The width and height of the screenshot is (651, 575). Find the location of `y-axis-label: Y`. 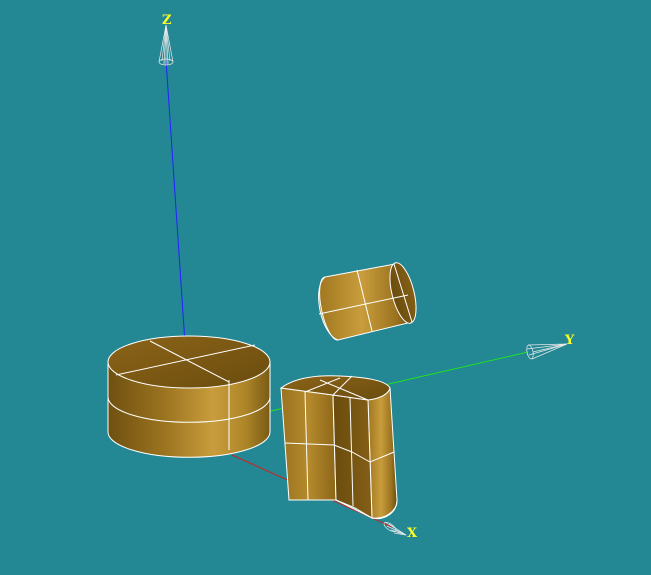

y-axis-label: Y is located at coordinates (569, 340).